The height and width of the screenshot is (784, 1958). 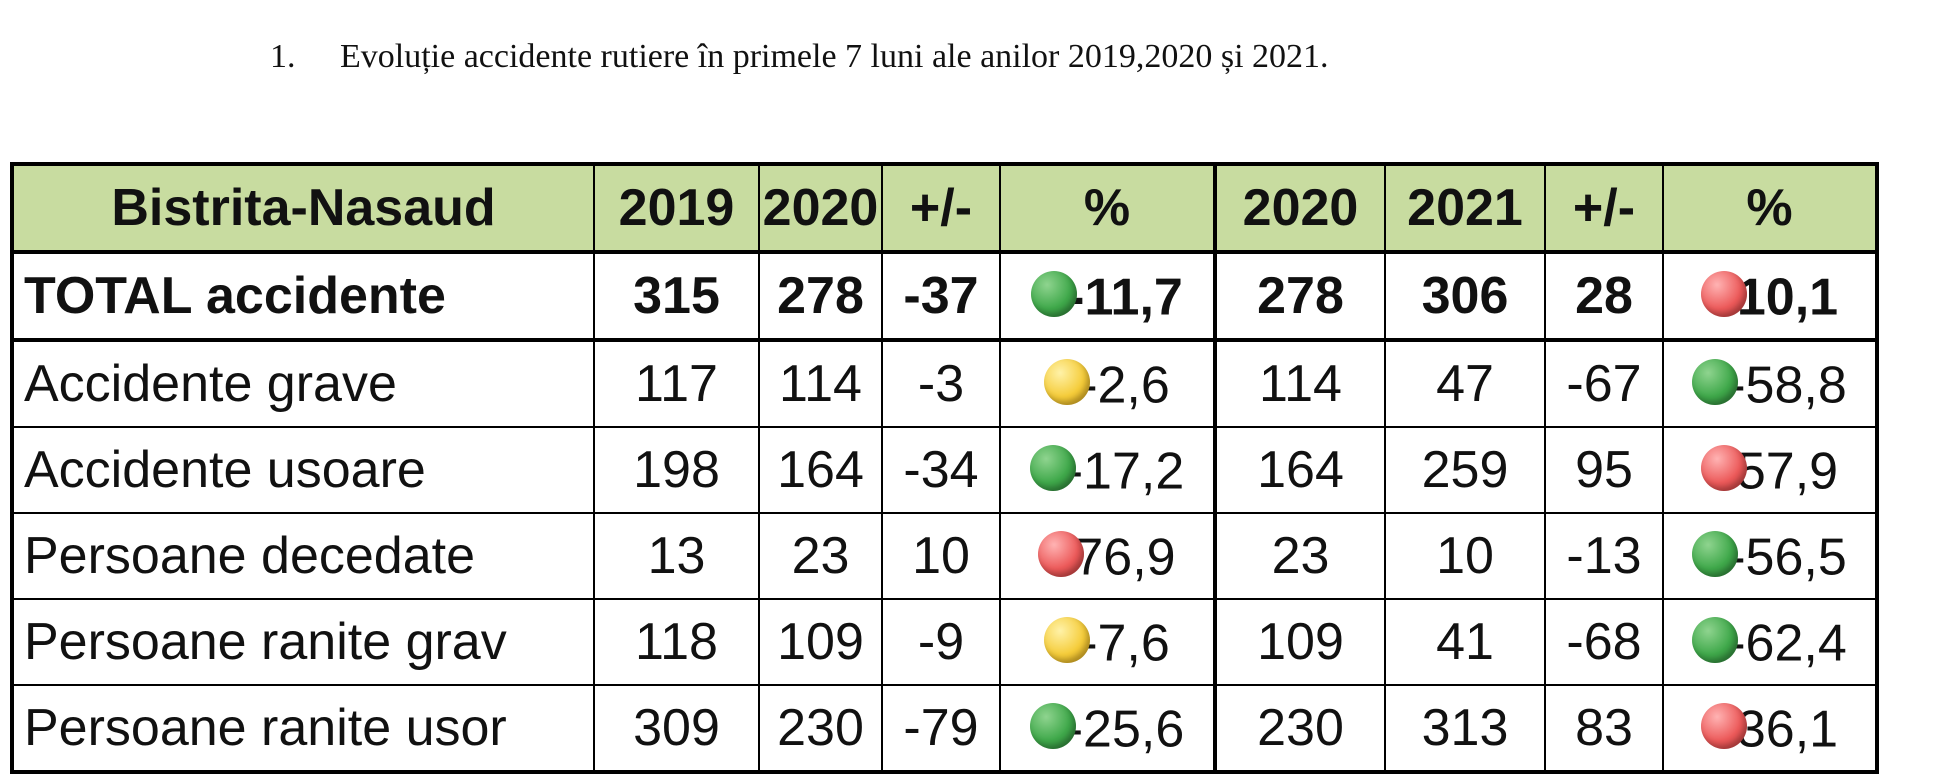 I want to click on percent-a: -2,6, so click(x=1108, y=383).